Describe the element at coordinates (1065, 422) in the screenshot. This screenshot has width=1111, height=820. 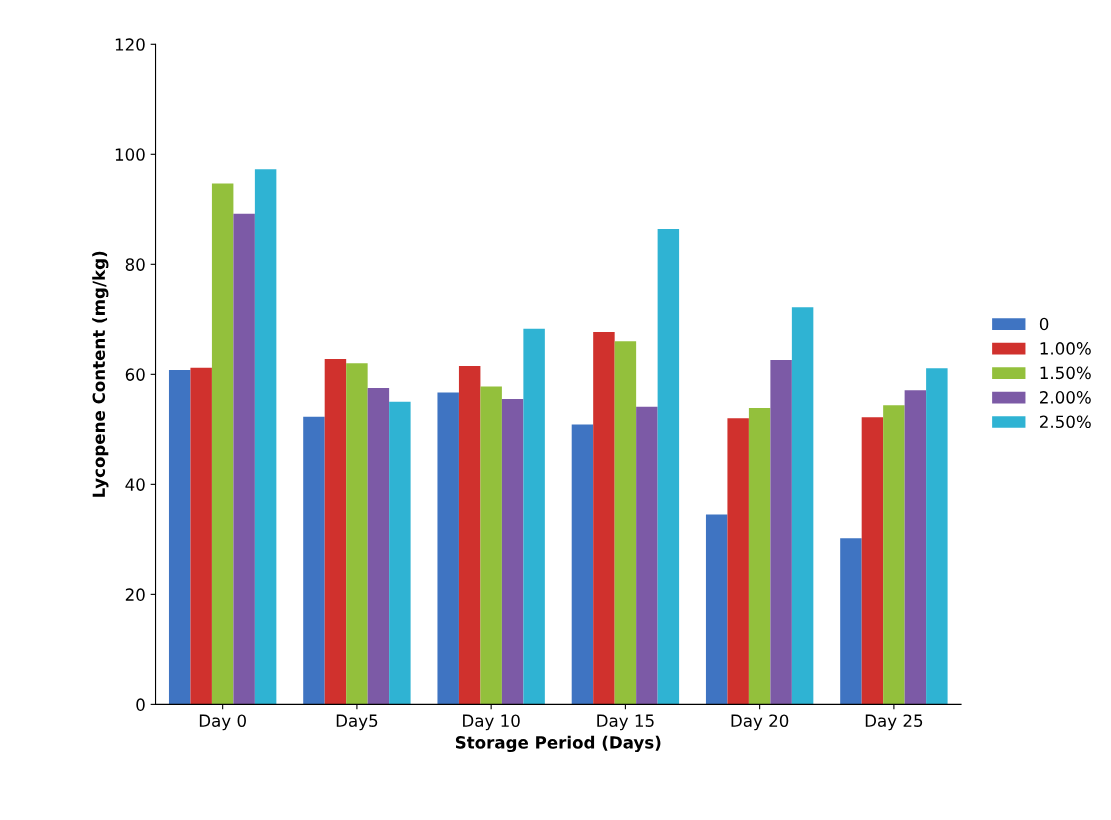
I see `legend-label: 2.50%` at that location.